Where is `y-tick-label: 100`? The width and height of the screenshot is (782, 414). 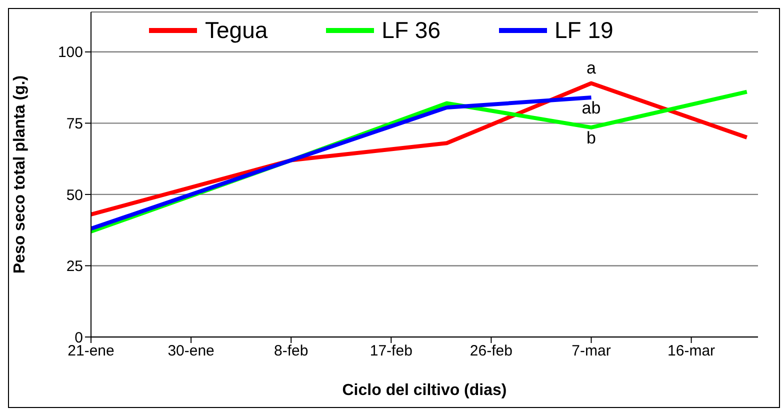
y-tick-label: 100 is located at coordinates (70, 53).